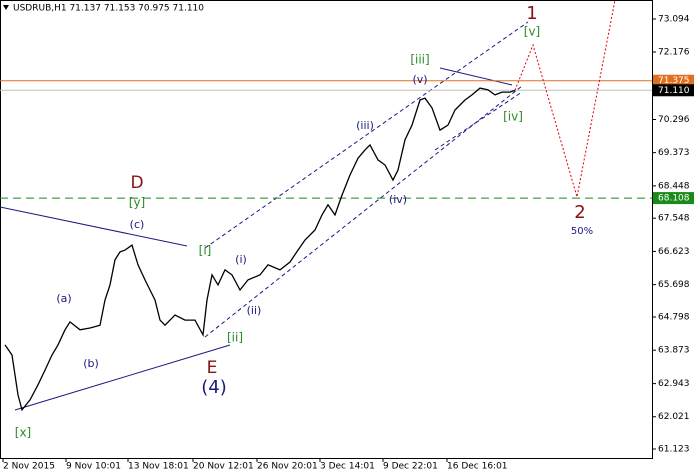  I want to click on wave-label: 1, so click(531, 13).